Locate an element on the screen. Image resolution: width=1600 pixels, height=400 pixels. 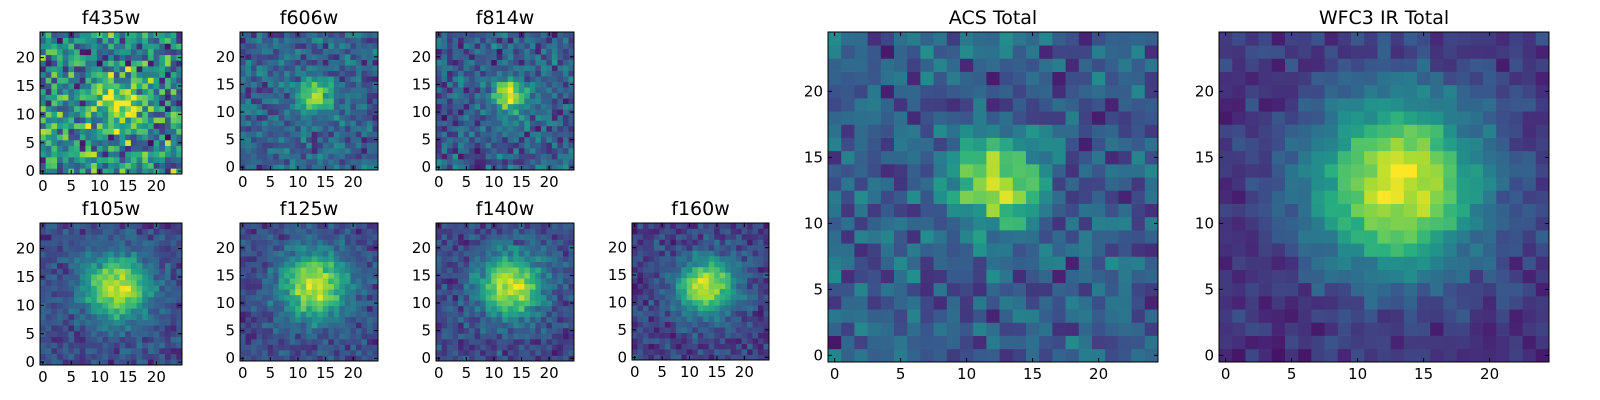
x-tick-label: 20 is located at coordinates (156, 186).